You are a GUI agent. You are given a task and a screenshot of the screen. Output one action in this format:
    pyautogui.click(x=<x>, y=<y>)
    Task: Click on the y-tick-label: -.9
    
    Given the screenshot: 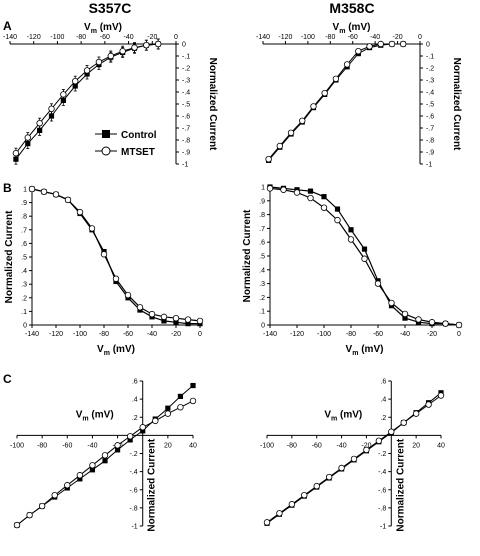 What is the action you would take?
    pyautogui.click(x=186, y=153)
    